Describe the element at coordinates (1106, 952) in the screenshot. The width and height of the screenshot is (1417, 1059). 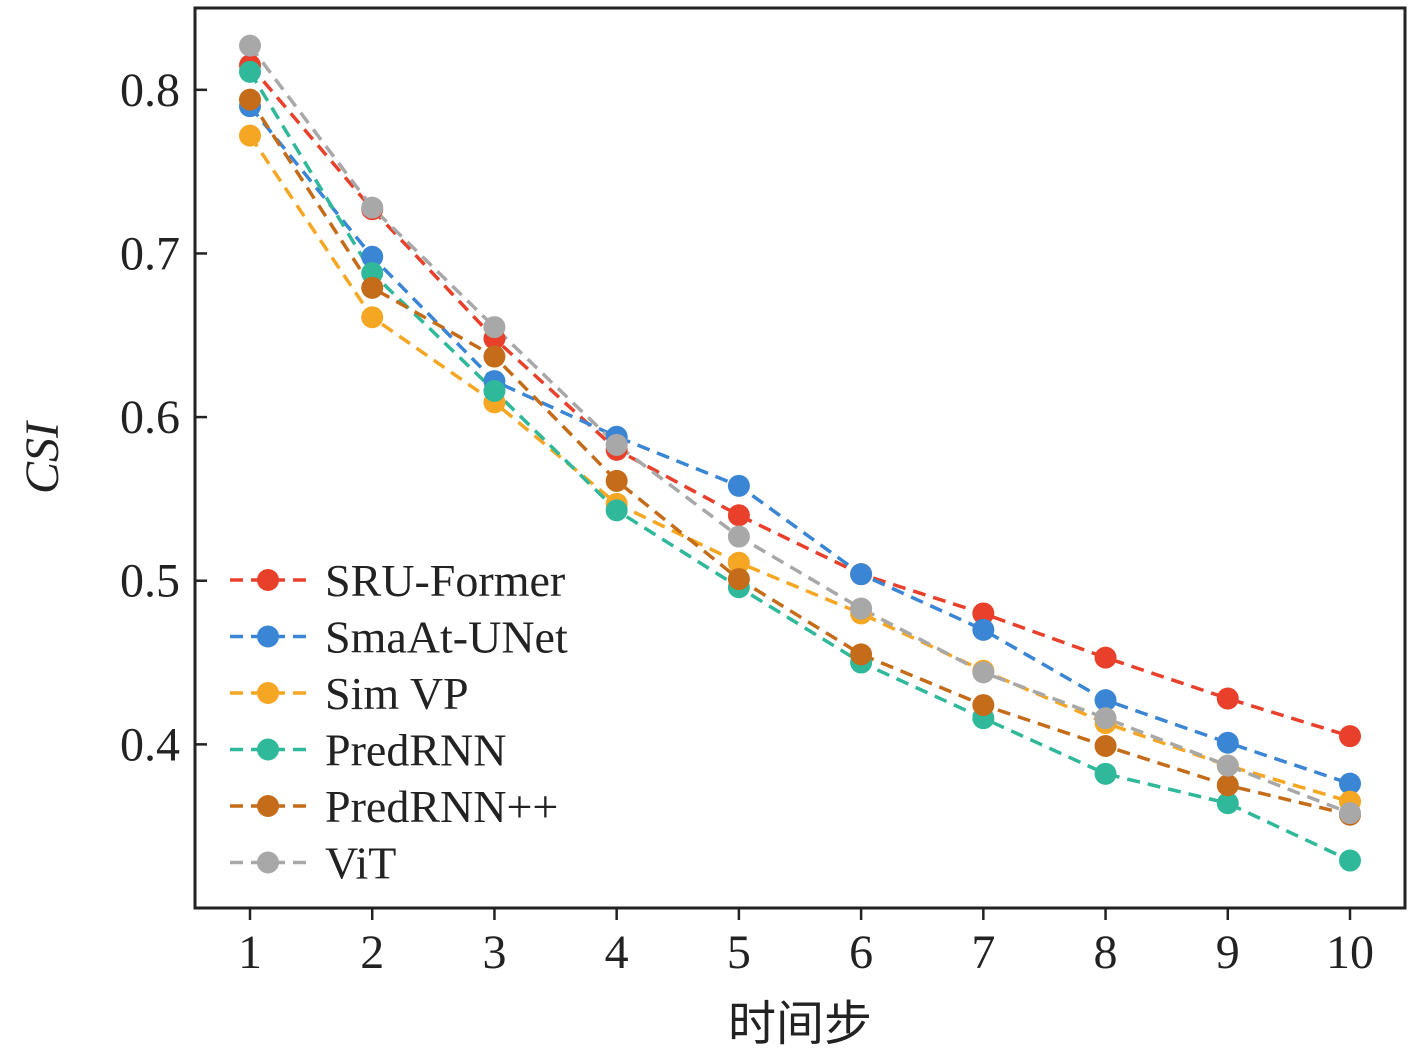
I see `x-tick-label-8: 8` at that location.